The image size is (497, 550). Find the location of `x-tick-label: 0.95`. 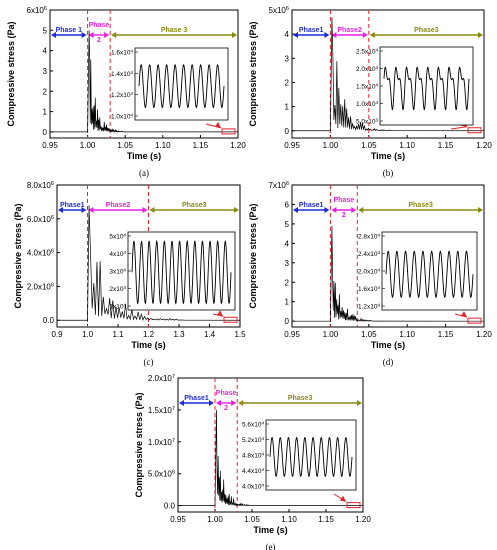

x-tick-label: 0.95 is located at coordinates (292, 145).